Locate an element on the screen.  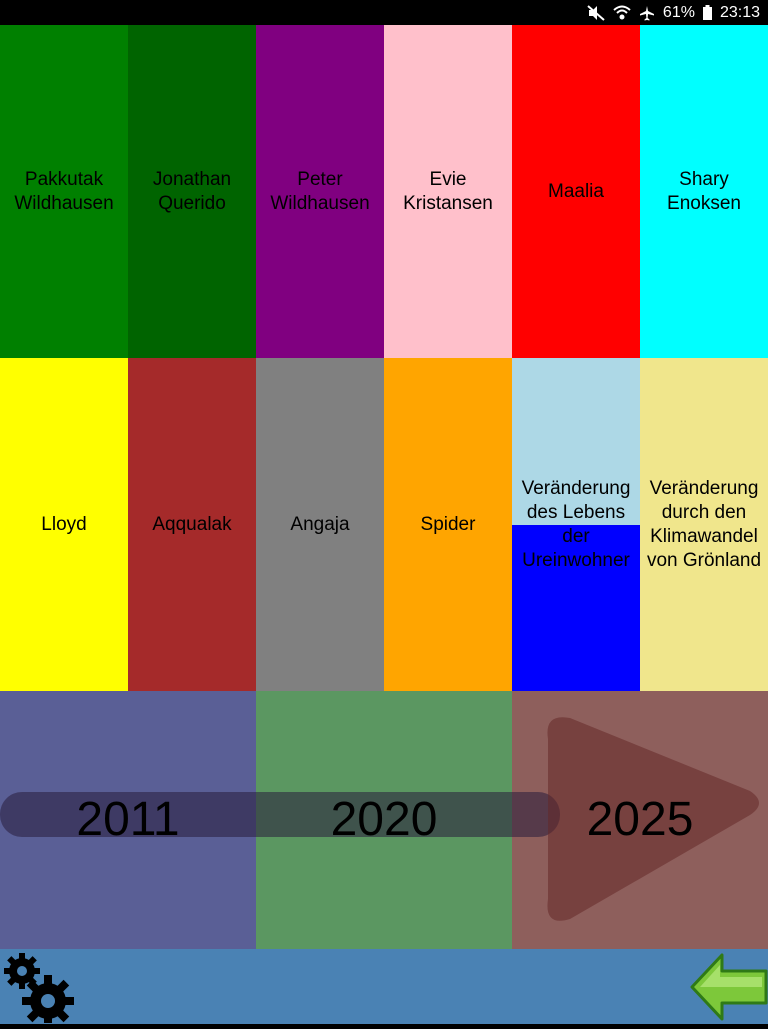
battery-percent: 61% is located at coordinates (678, 12).